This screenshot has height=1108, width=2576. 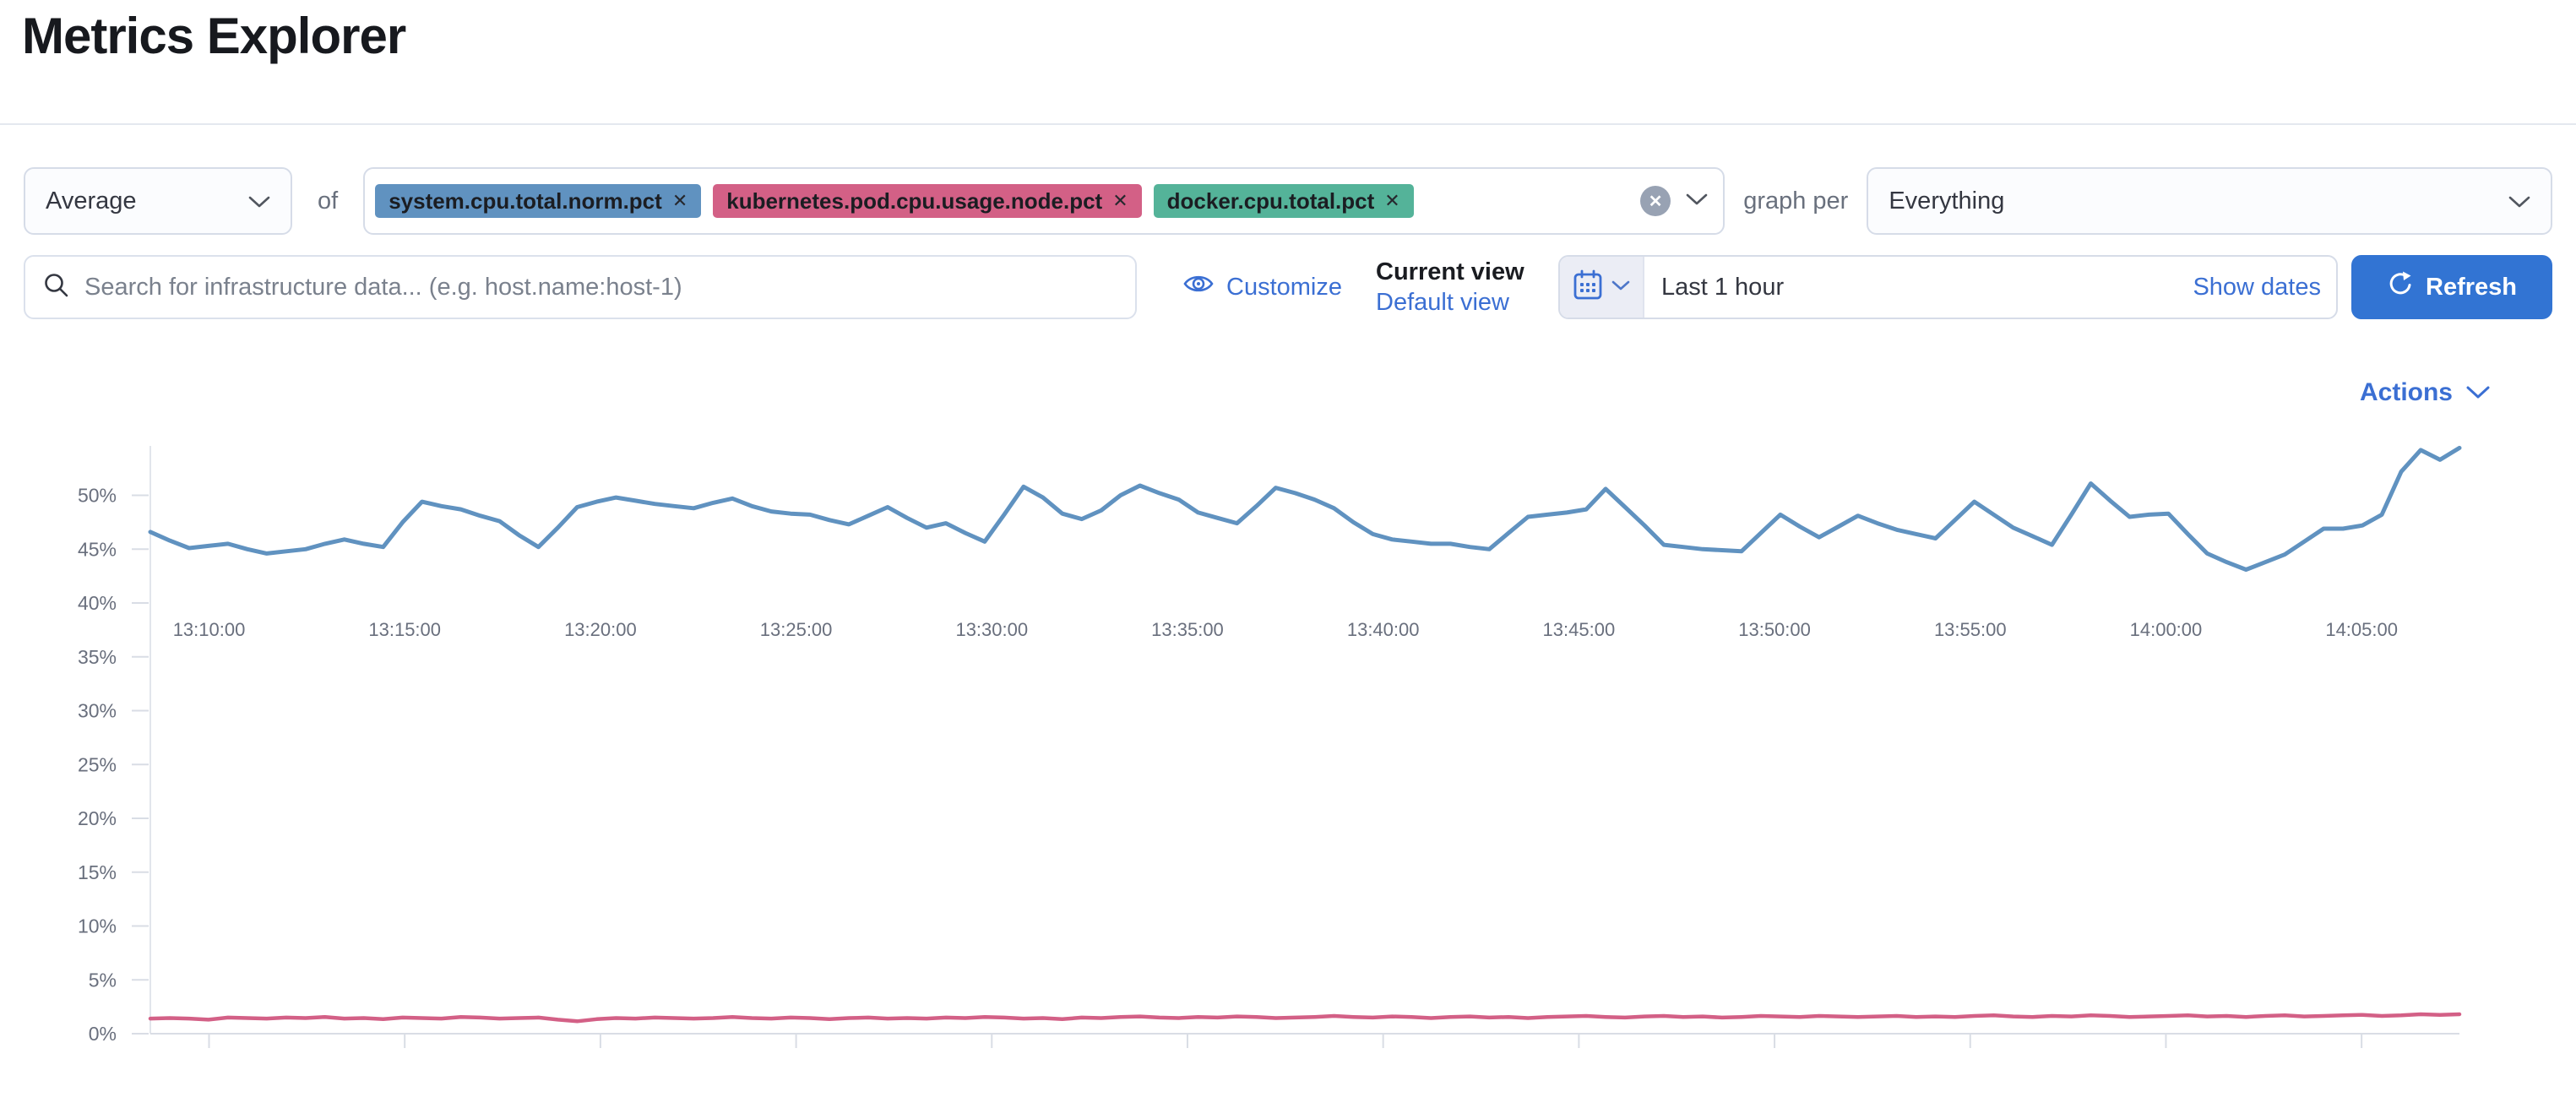 What do you see at coordinates (2406, 392) in the screenshot?
I see `actions-label: Actions` at bounding box center [2406, 392].